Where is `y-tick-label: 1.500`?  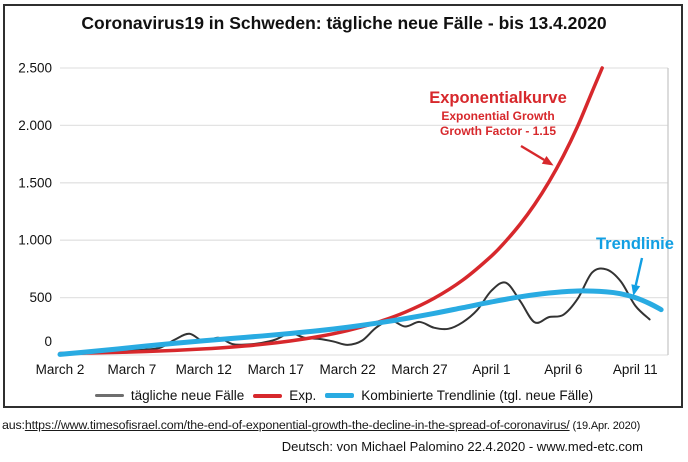
y-tick-label: 1.500 is located at coordinates (35, 182).